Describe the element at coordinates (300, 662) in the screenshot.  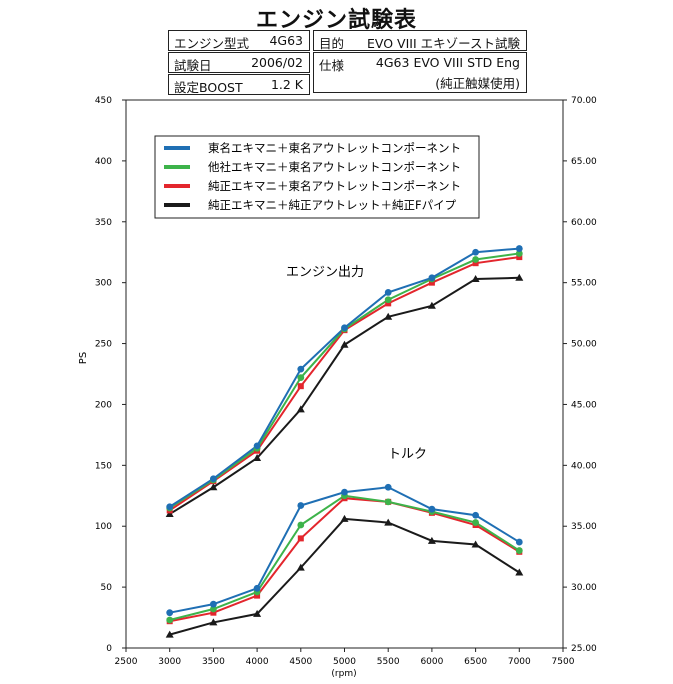
I see `x-tick-label: 4500` at that location.